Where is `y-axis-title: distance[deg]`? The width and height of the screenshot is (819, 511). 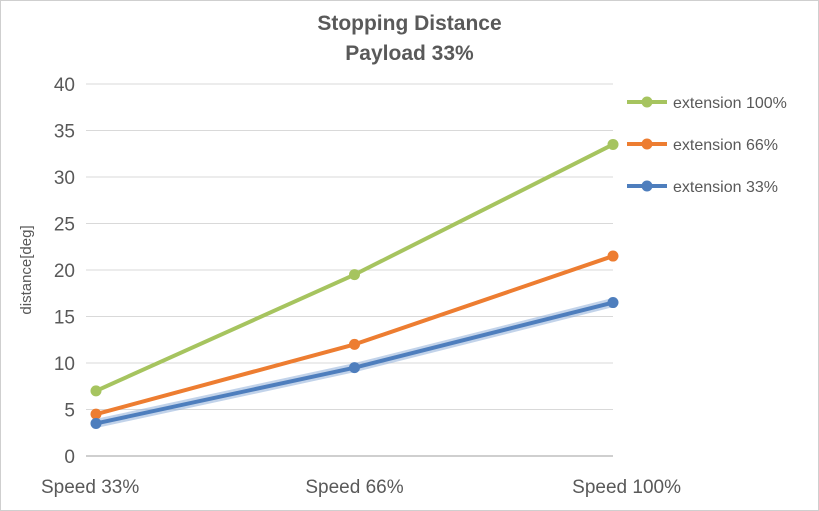
y-axis-title: distance[deg] is located at coordinates (26, 269).